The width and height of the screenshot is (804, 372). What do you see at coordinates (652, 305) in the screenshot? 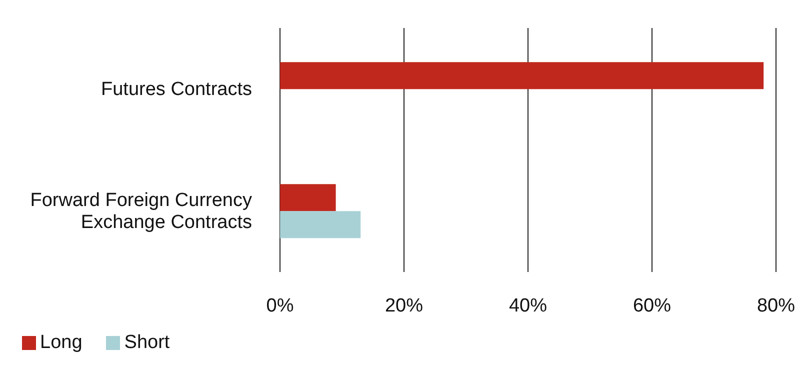
I see `x-tick-label: 60%` at bounding box center [652, 305].